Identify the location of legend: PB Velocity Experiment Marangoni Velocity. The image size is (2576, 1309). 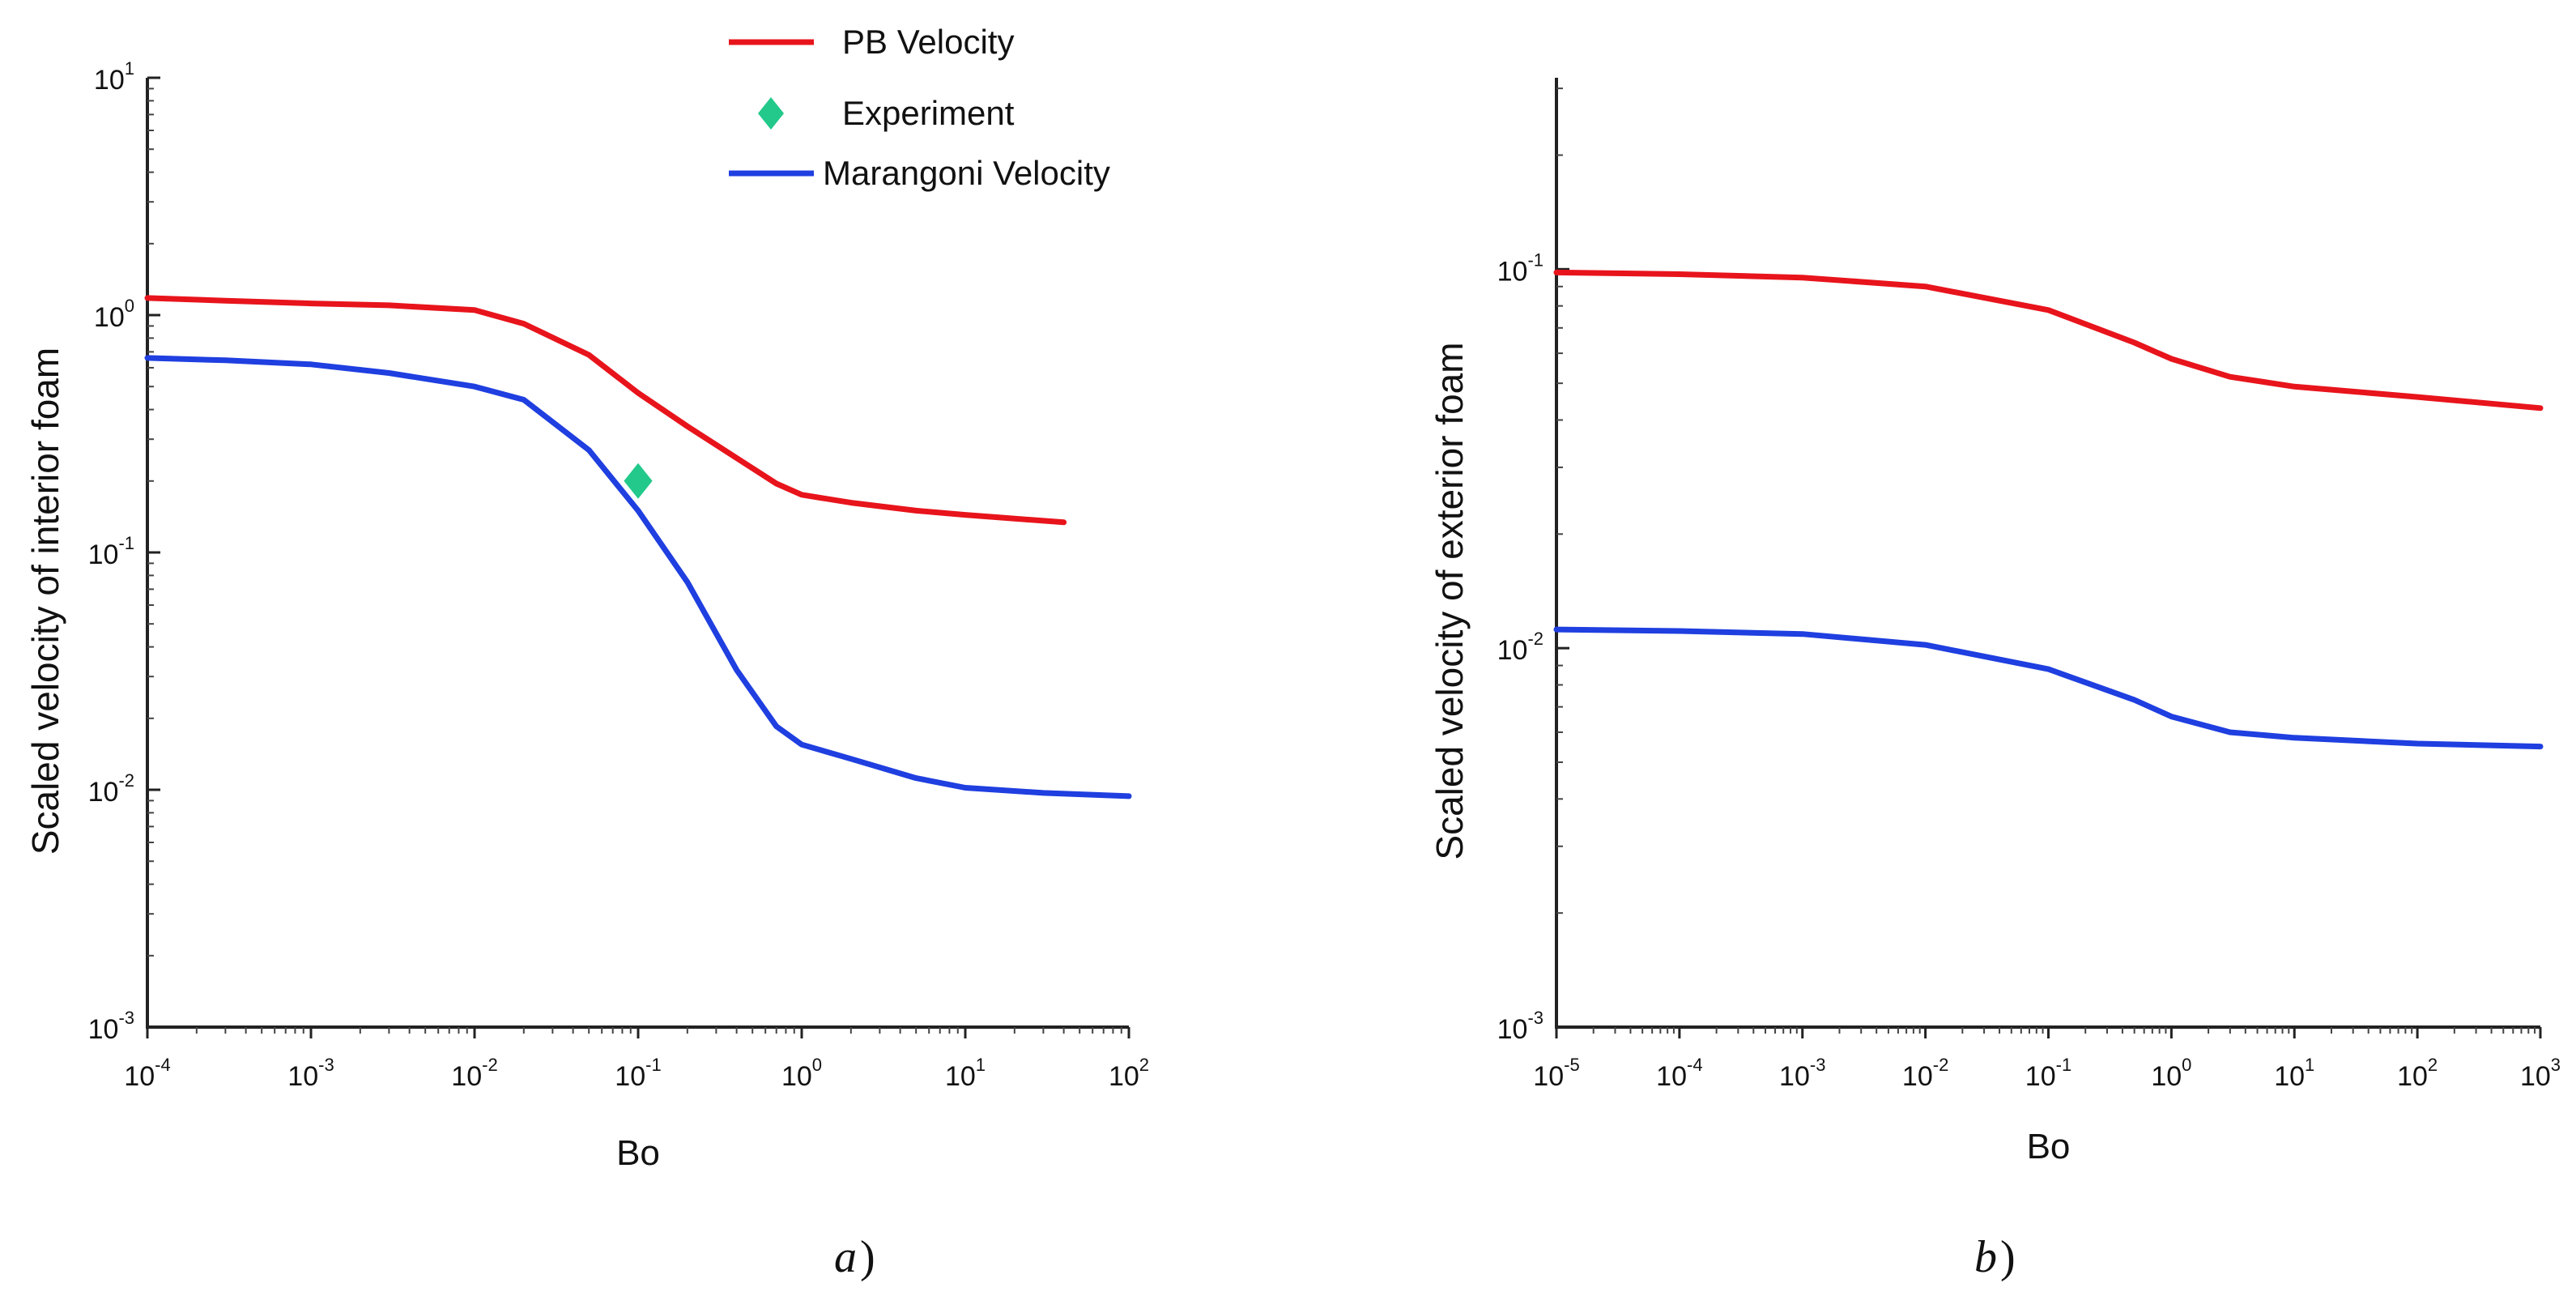
(919, 107).